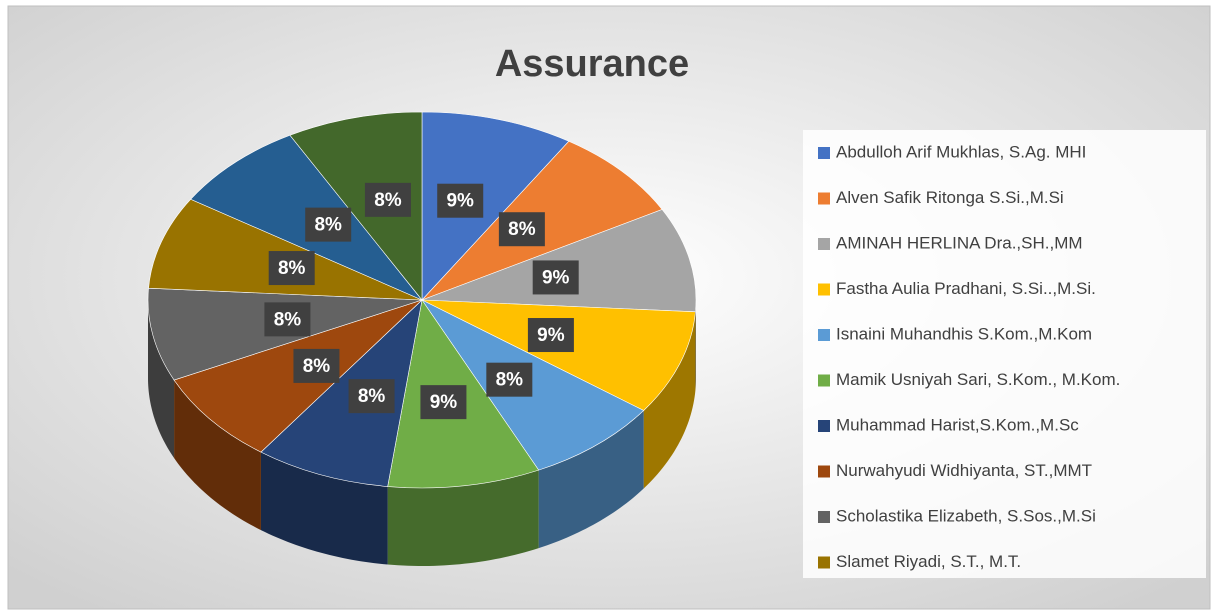 This screenshot has height=615, width=1218. Describe the element at coordinates (961, 151) in the screenshot. I see `legend-label: Abdulloh Arif Mukhlas, S.Ag. MHI` at that location.